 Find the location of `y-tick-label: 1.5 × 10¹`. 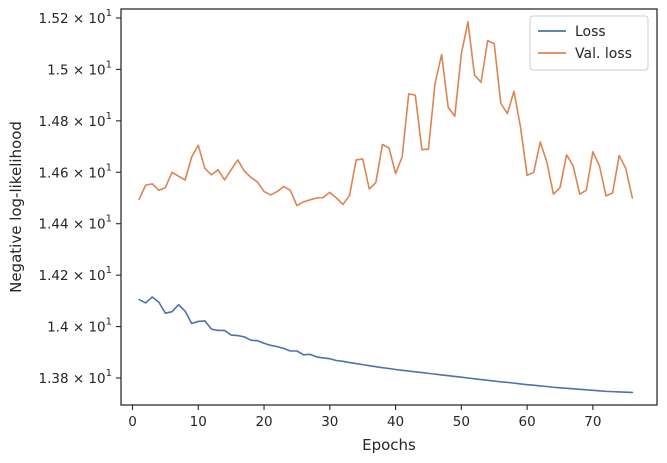

y-tick-label: 1.5 × 10¹ is located at coordinates (79, 68).